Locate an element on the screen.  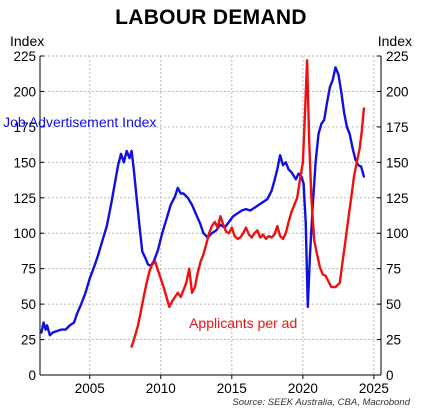
y-tick-label-right: 225 is located at coordinates (397, 56).